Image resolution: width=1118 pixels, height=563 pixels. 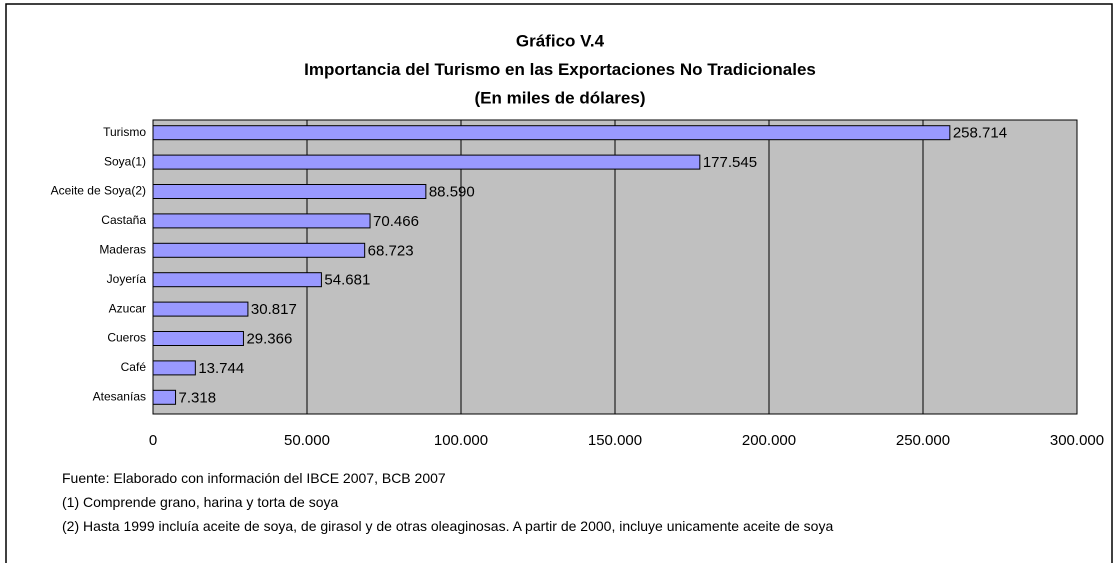 What do you see at coordinates (560, 97) in the screenshot?
I see `chart-title: (En miles de dólares)` at bounding box center [560, 97].